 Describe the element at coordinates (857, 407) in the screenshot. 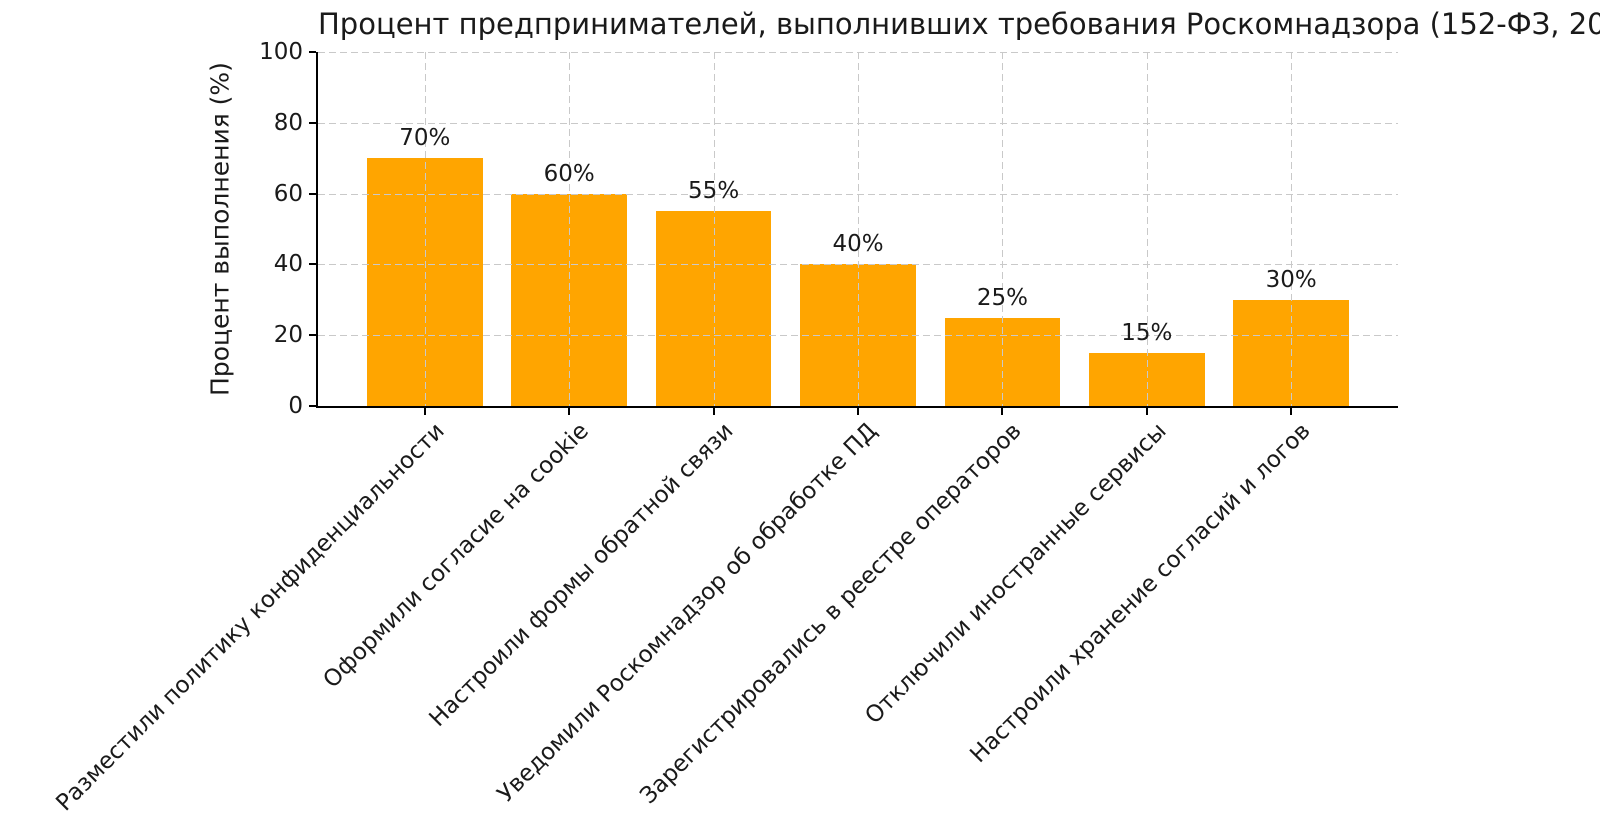

I see `x-axis-spine` at that location.